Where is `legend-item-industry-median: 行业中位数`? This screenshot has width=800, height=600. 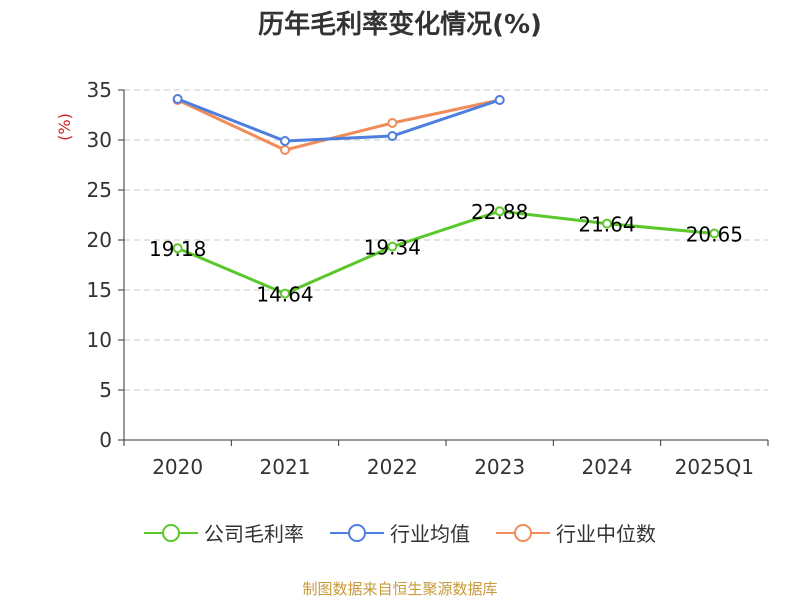
legend-item-industry-median: 行业中位数 is located at coordinates (576, 532).